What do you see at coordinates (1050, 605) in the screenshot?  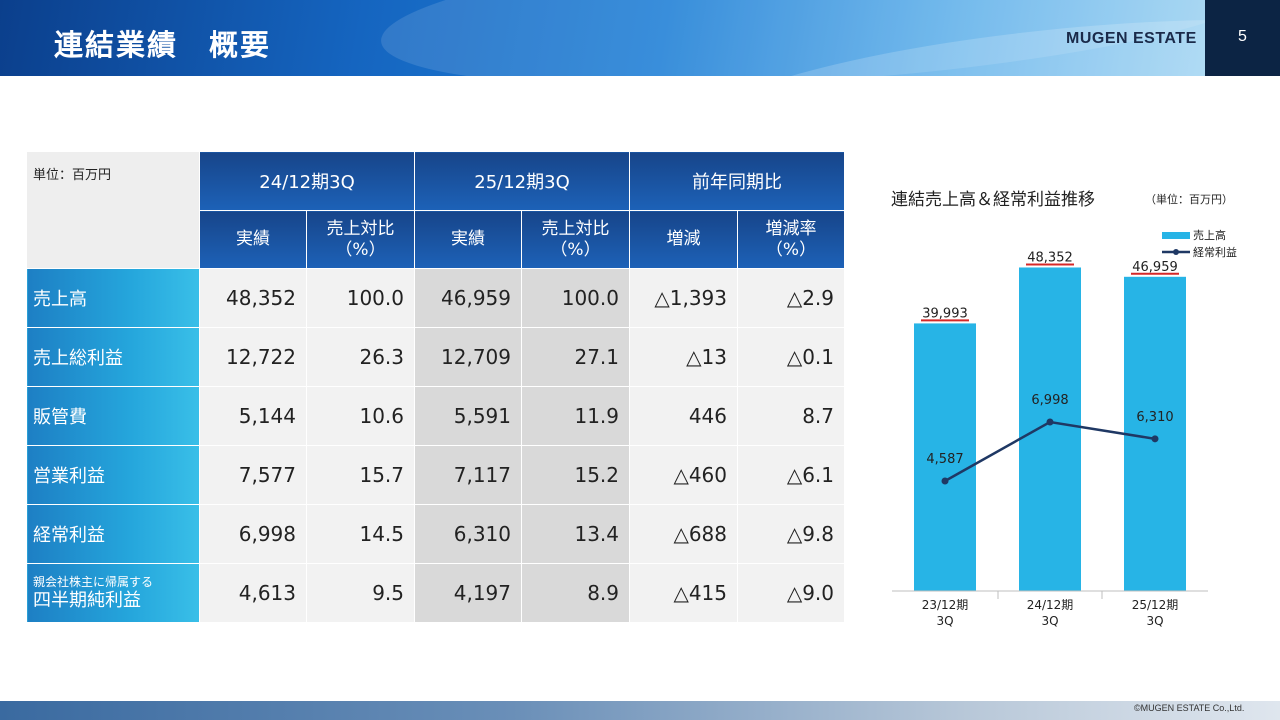 I see `x-tick-label: 24/12期` at bounding box center [1050, 605].